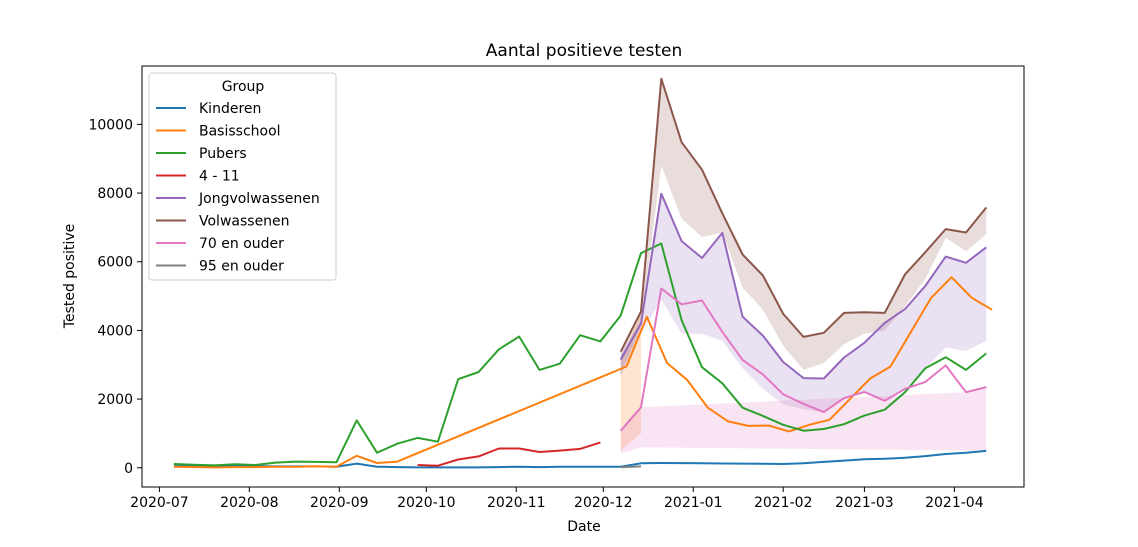 The width and height of the screenshot is (1138, 547). Describe the element at coordinates (115, 297) in the screenshot. I see `y-axis: 0 2000 4000 6000 8000 10000` at that location.